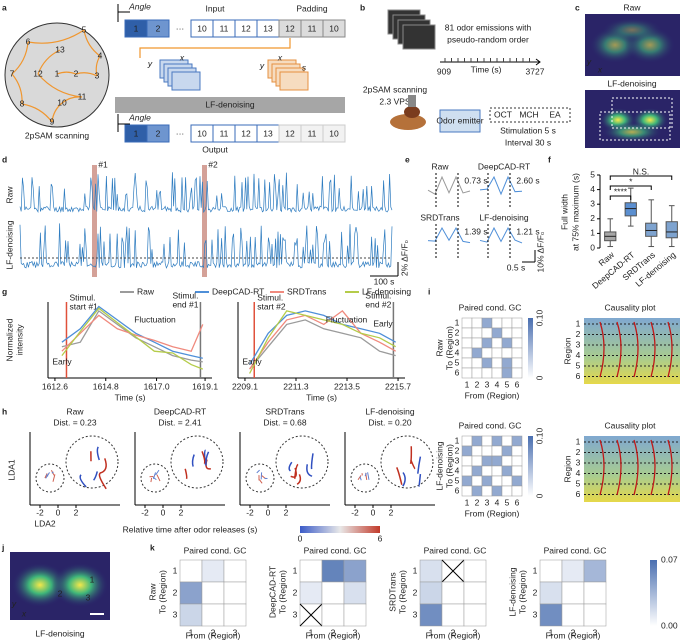  What do you see at coordinates (407, 462) in the screenshot?
I see `zoom-circle` at bounding box center [407, 462].